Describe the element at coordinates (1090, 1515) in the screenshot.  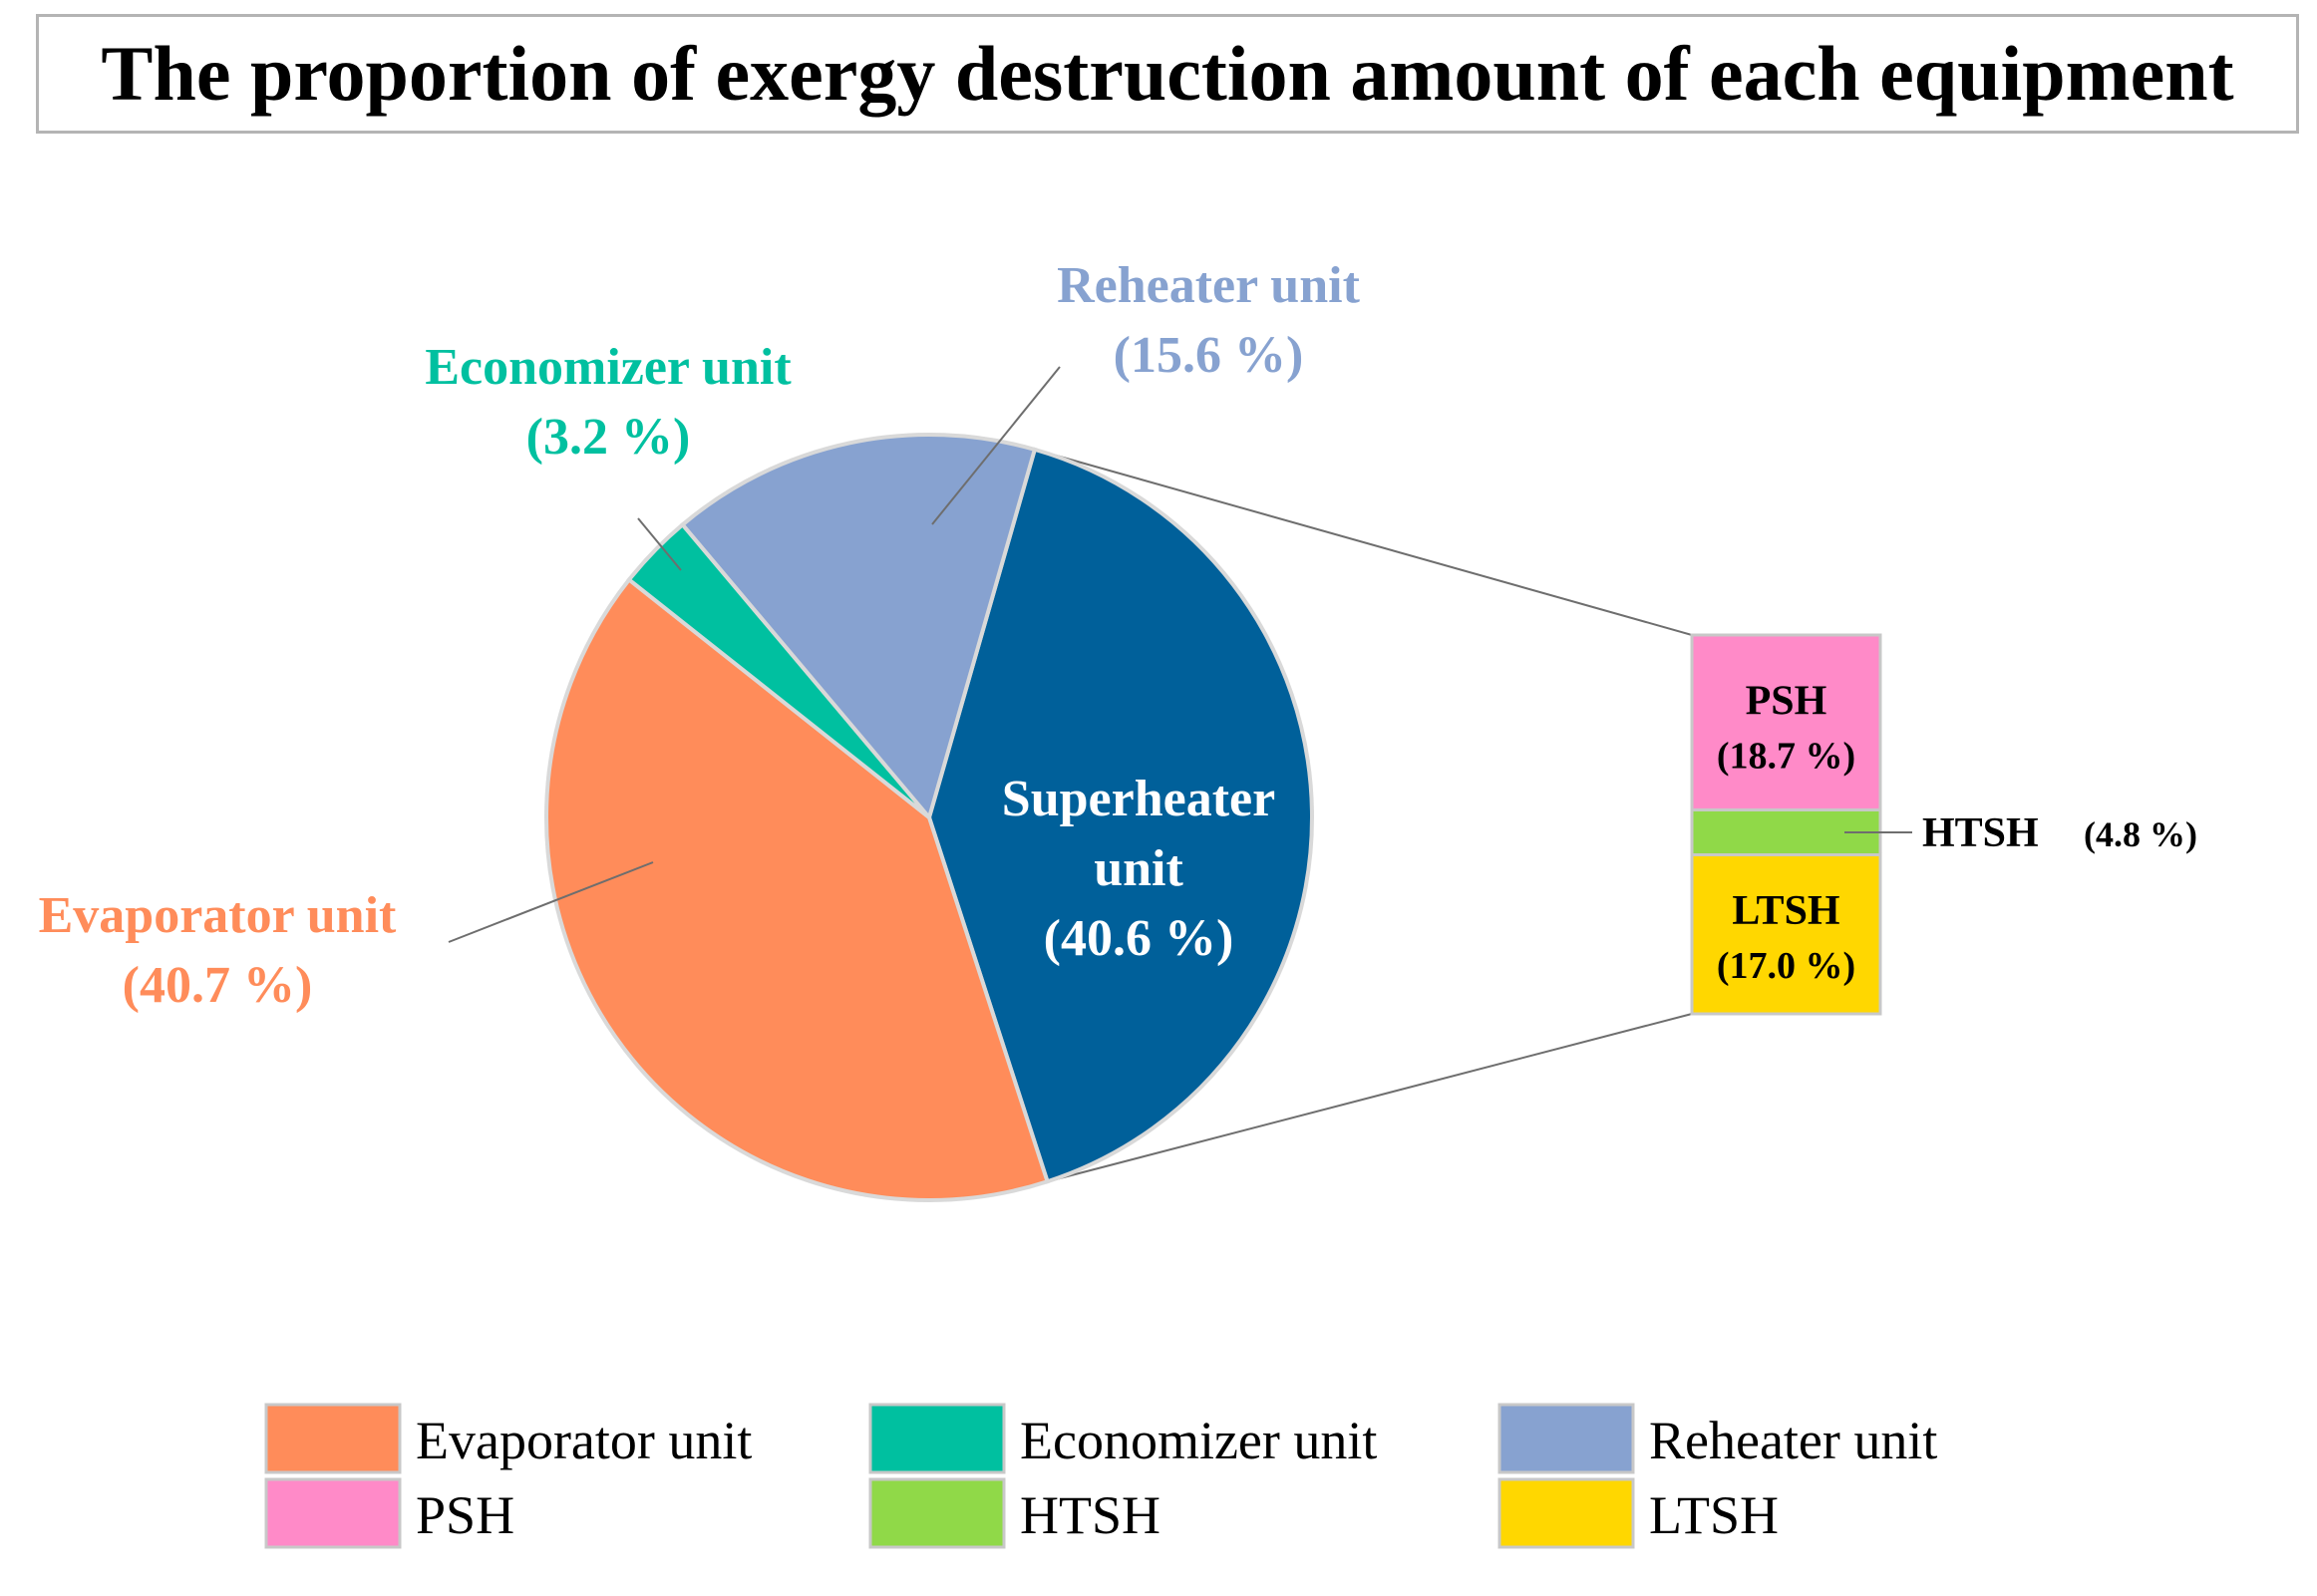
I see `legend-label-4: HTSH` at that location.